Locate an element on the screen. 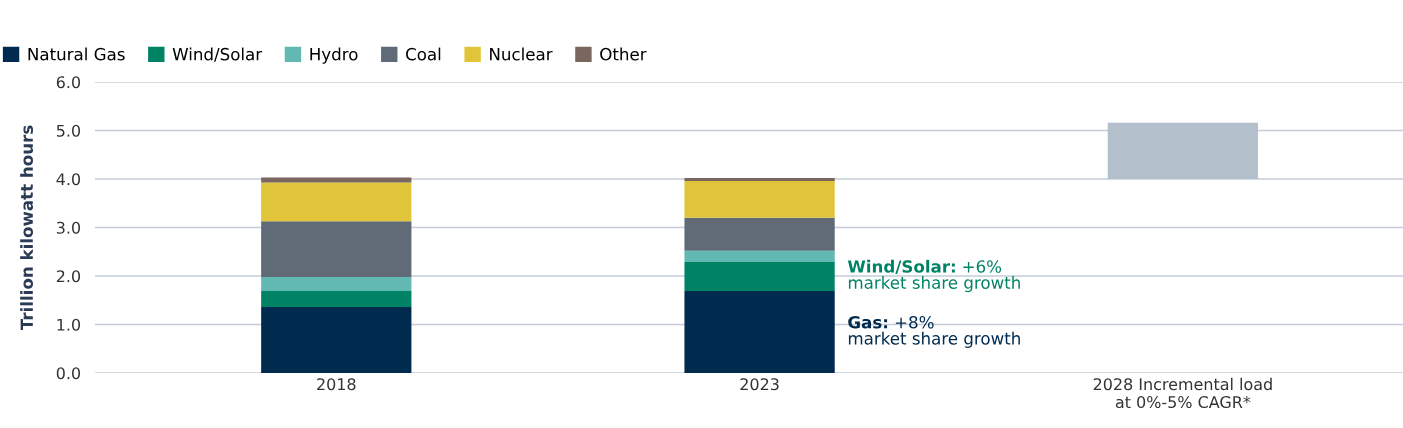  y-tick-label: 2.0 is located at coordinates (68, 276).